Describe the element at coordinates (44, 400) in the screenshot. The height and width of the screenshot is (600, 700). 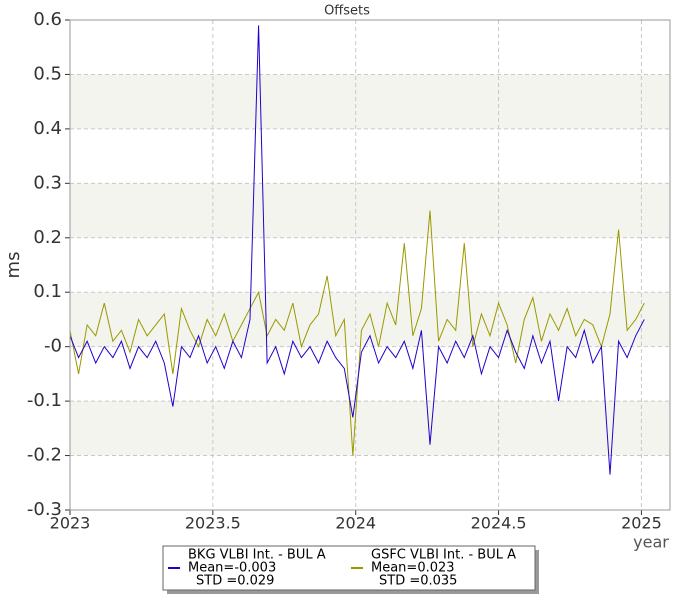
I see `y-tick-label: -0.1` at that location.